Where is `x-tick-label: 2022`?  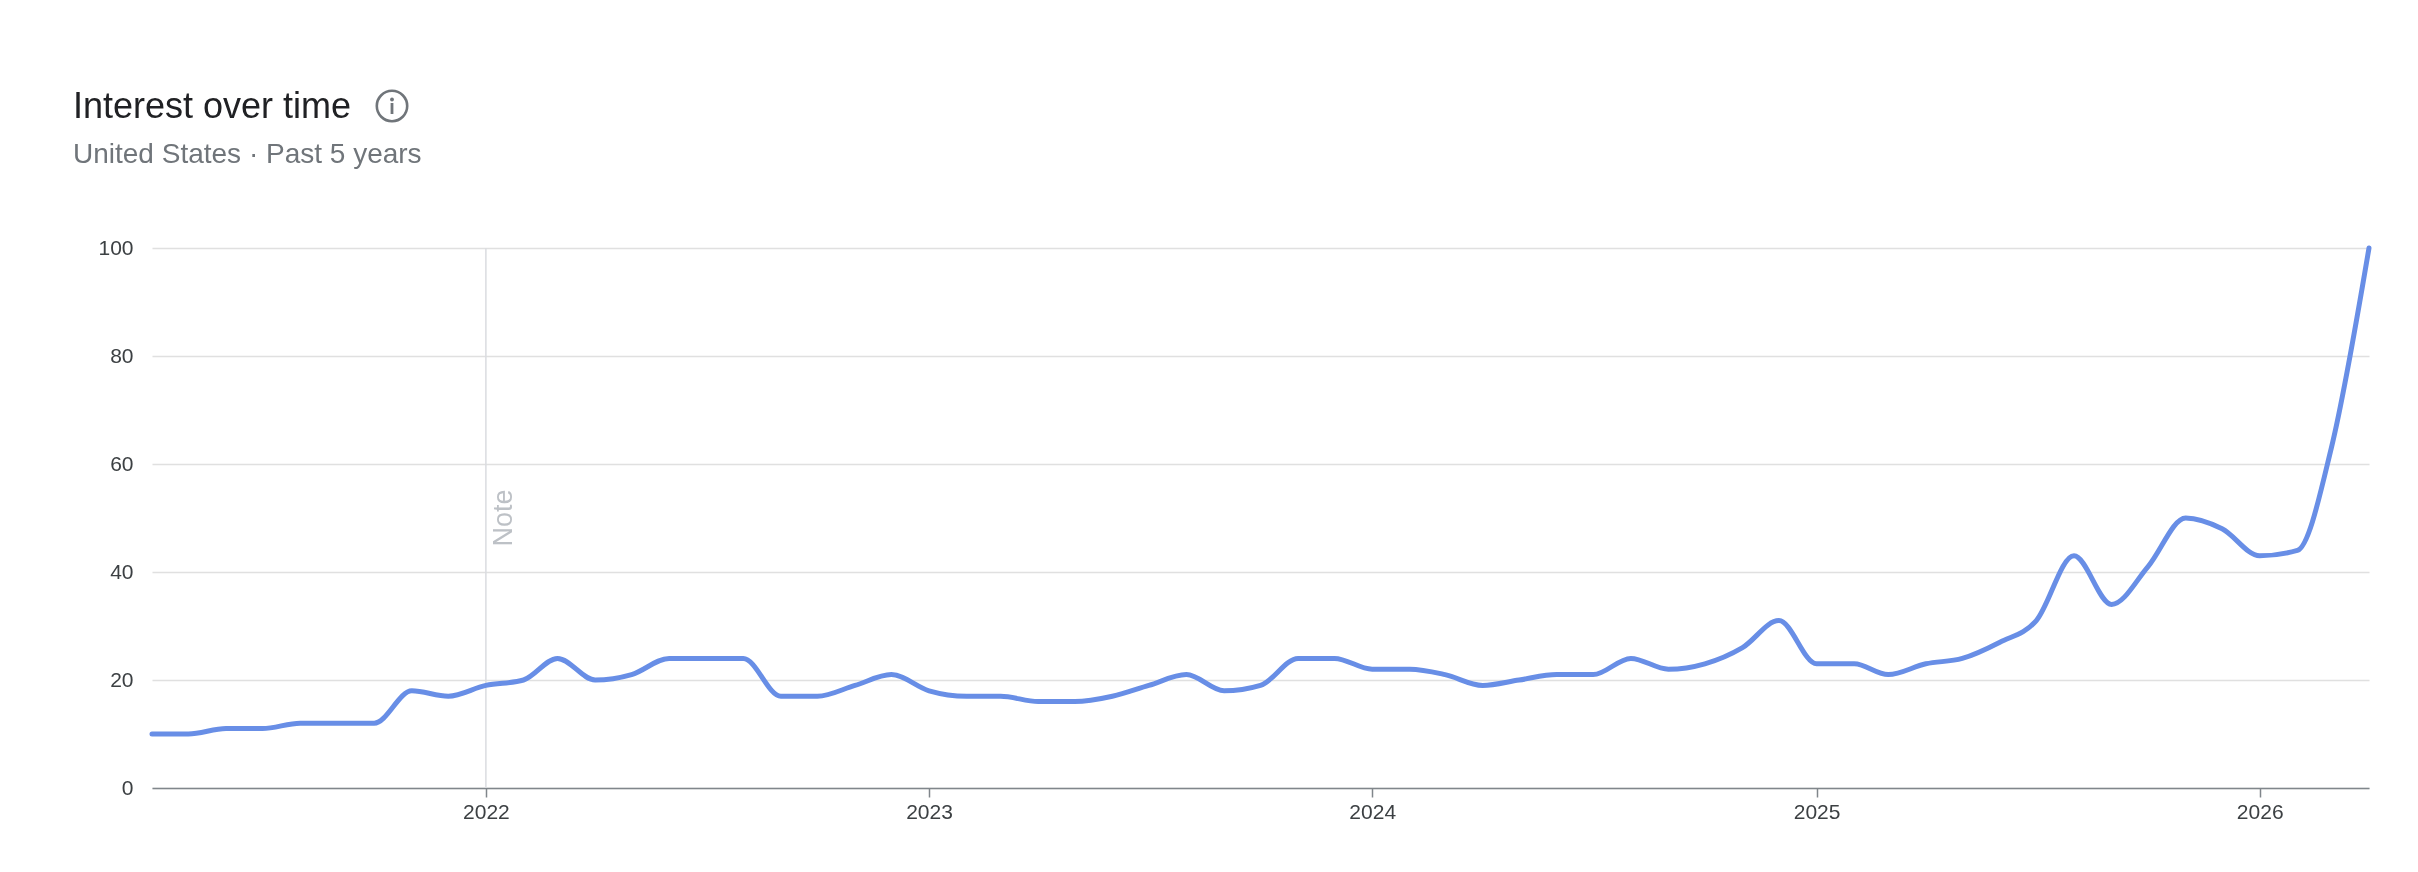
x-tick-label: 2022 is located at coordinates (486, 811).